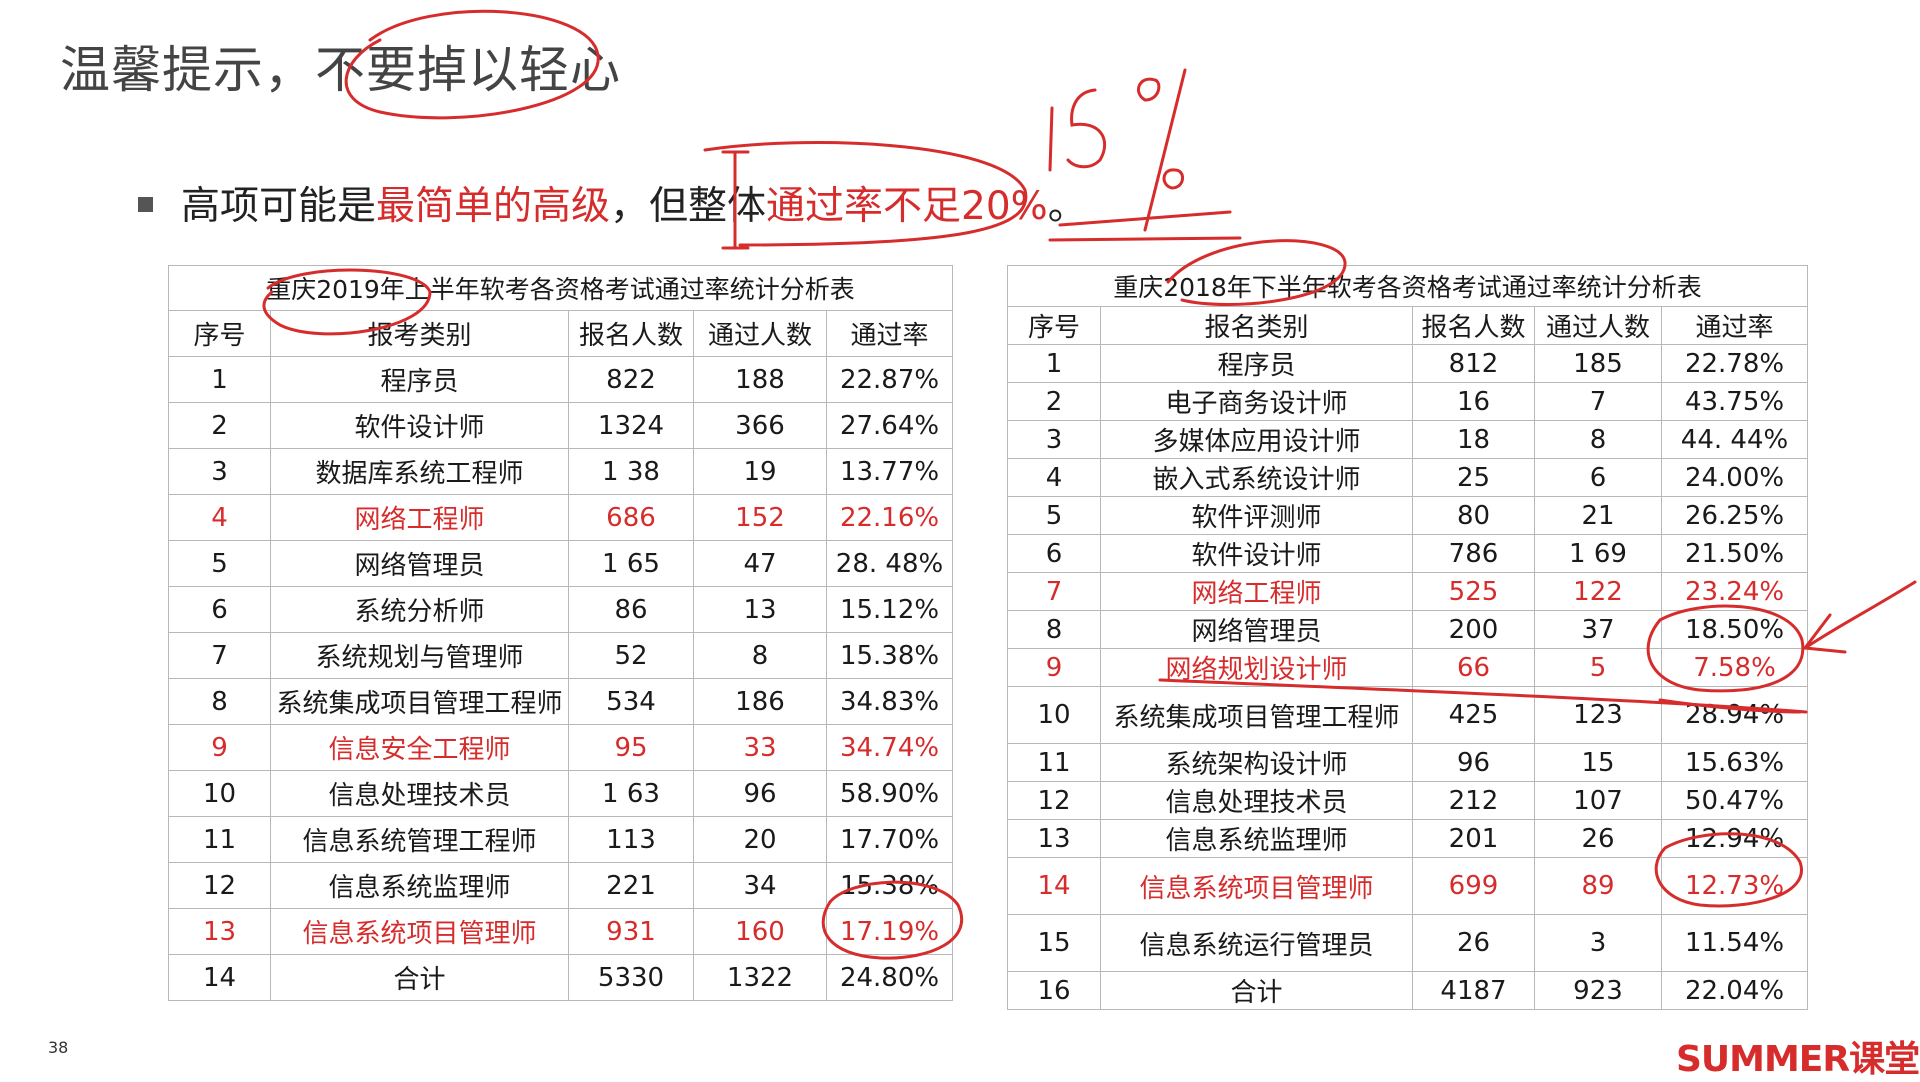  What do you see at coordinates (889, 701) in the screenshot?
I see `table-cell: 34.83%` at bounding box center [889, 701].